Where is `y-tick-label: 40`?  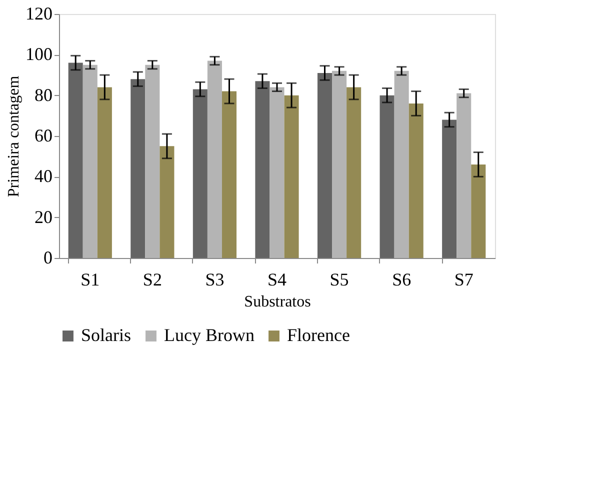 y-tick-label: 40 is located at coordinates (43, 176).